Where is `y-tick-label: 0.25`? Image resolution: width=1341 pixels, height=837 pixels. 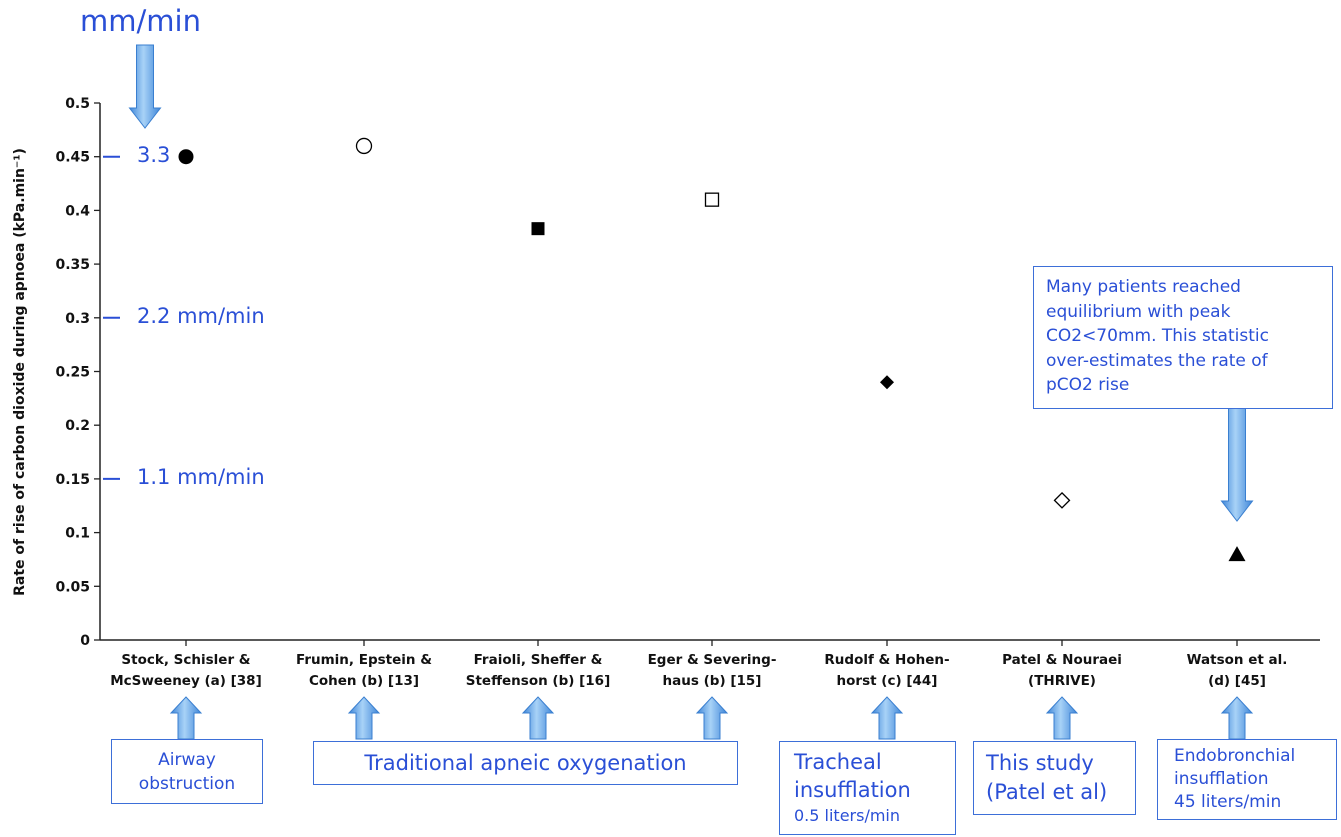
y-tick-label: 0.25 is located at coordinates (72, 373).